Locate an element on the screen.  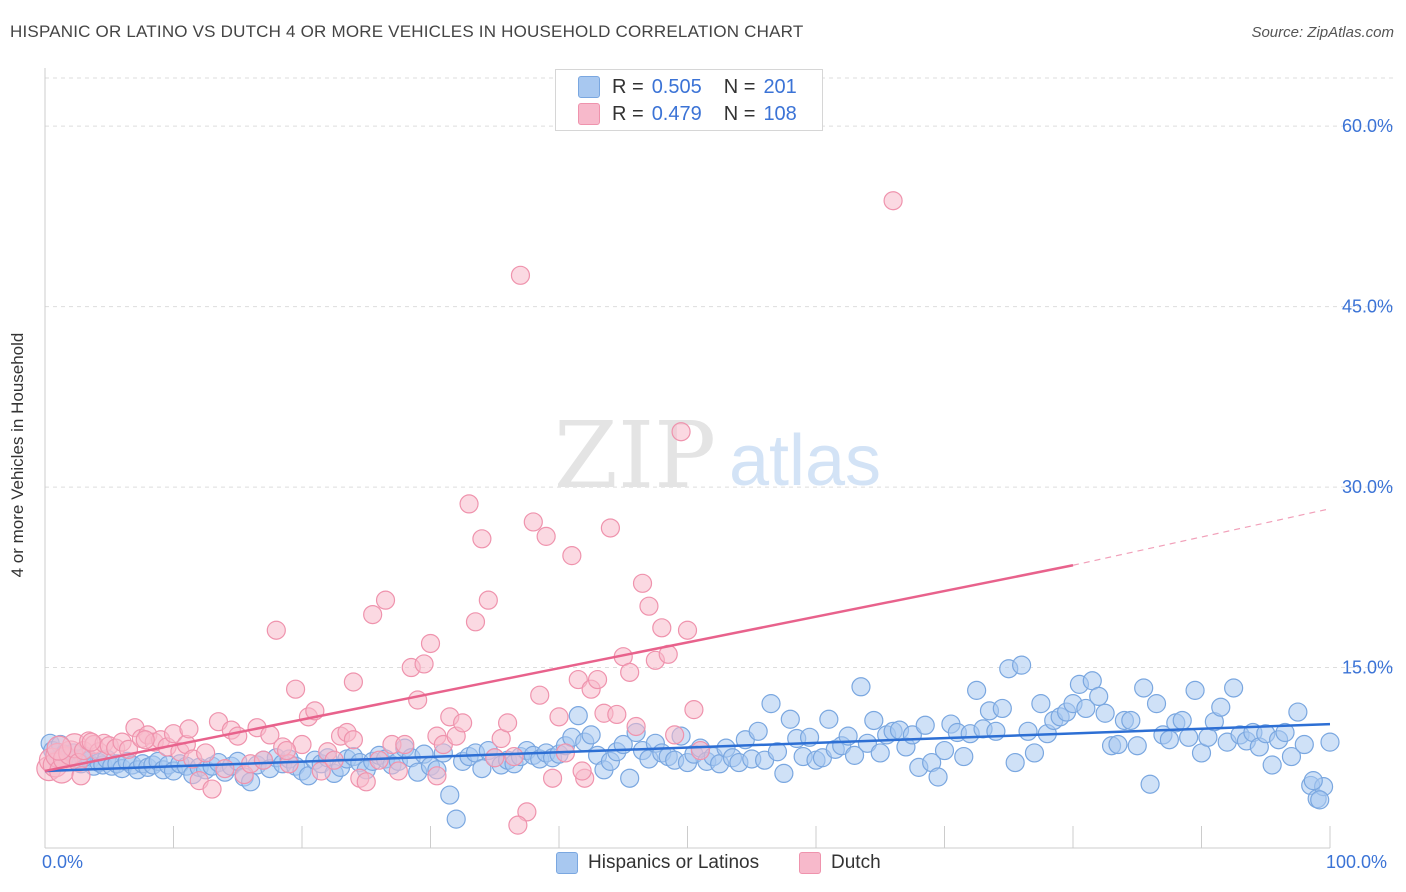
watermark-atlas: atlas is located at coordinates (805, 461).